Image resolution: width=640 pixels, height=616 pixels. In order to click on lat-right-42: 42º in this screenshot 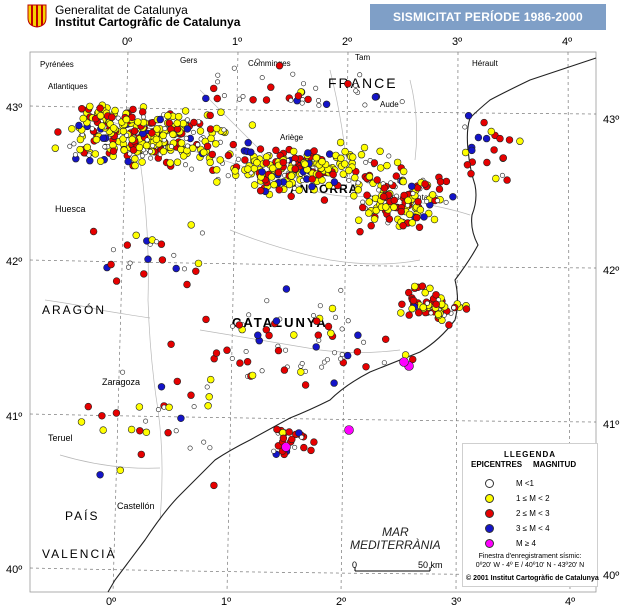, I will do `click(611, 271)`.